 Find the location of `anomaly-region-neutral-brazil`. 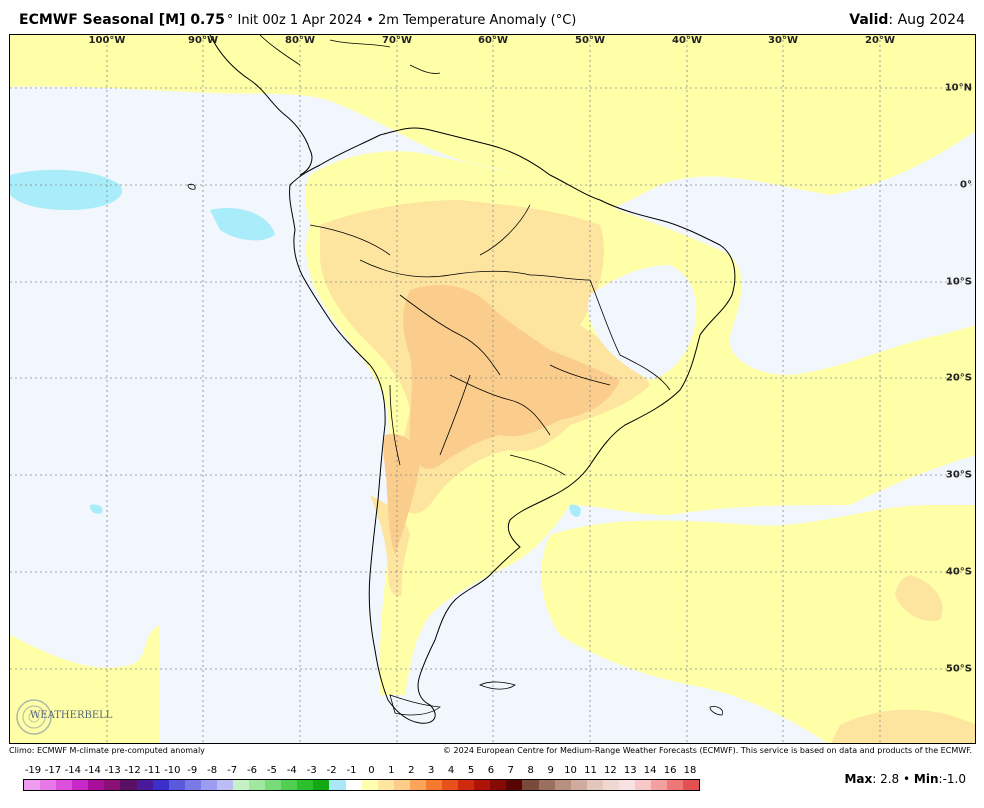

anomaly-region-neutral-brazil is located at coordinates (642, 322).